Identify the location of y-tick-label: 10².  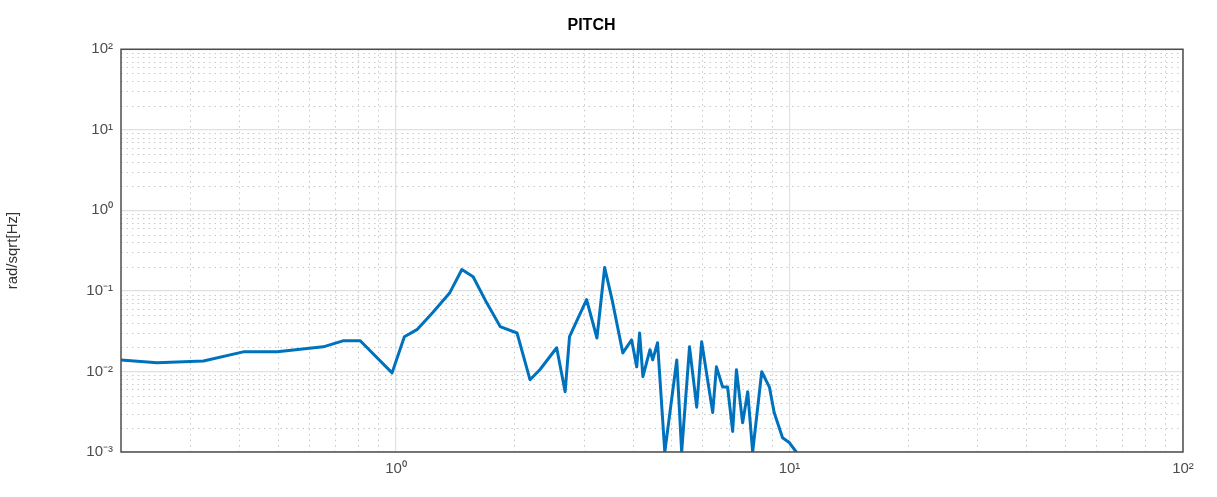
(102, 48).